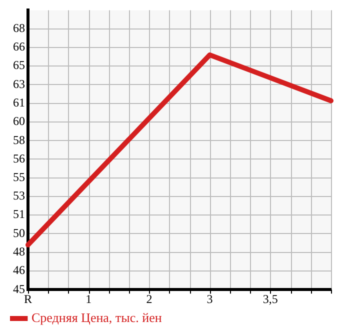  What do you see at coordinates (19, 47) in the screenshot?
I see `y-tick-label: 66` at bounding box center [19, 47].